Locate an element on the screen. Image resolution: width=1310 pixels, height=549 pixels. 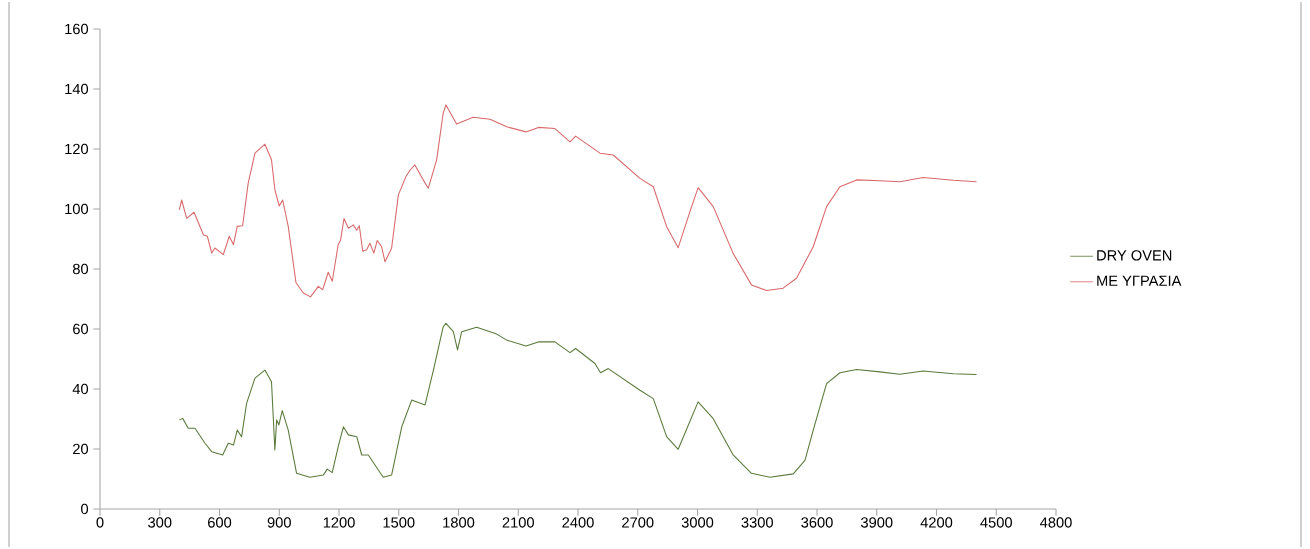
x-tick-label: 3600 is located at coordinates (817, 522).